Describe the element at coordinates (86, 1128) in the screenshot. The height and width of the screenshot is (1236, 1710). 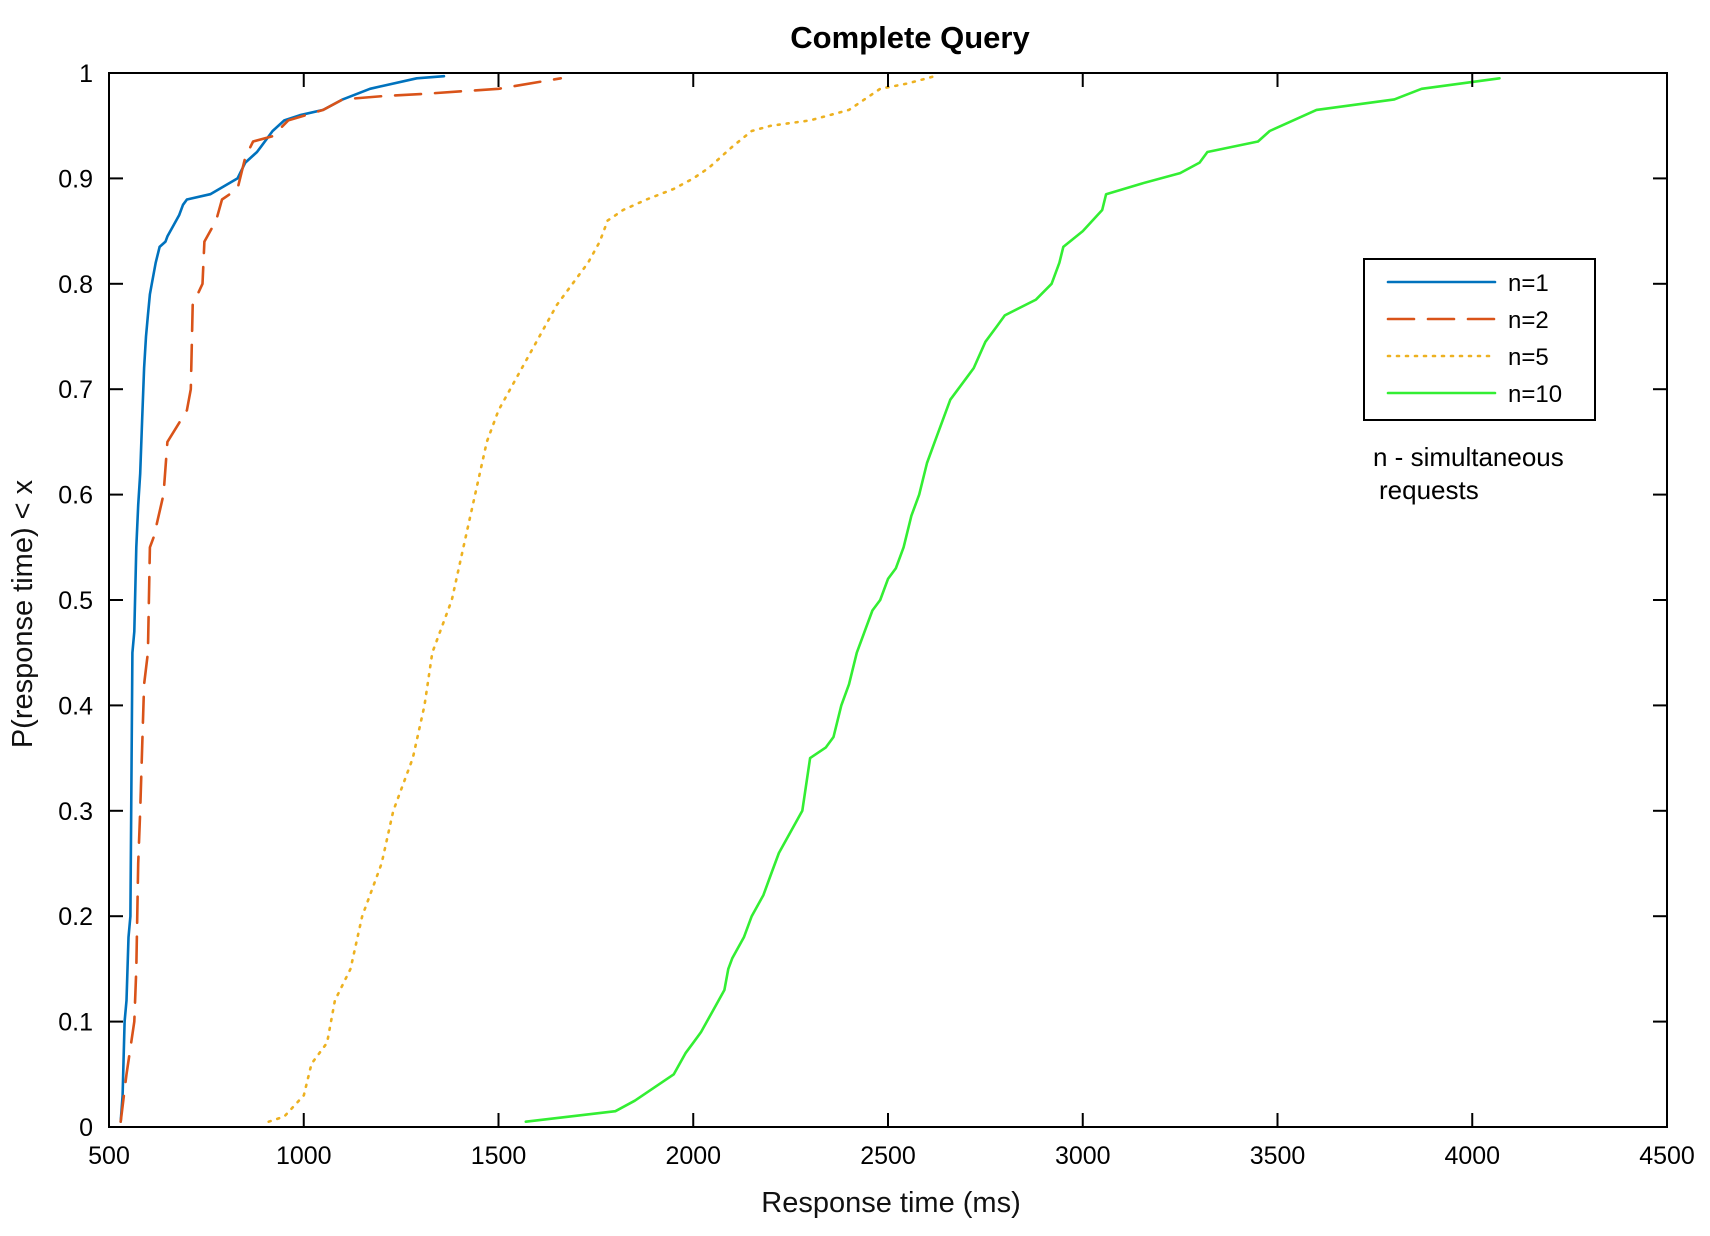
I see `y-tick-label: 0` at that location.